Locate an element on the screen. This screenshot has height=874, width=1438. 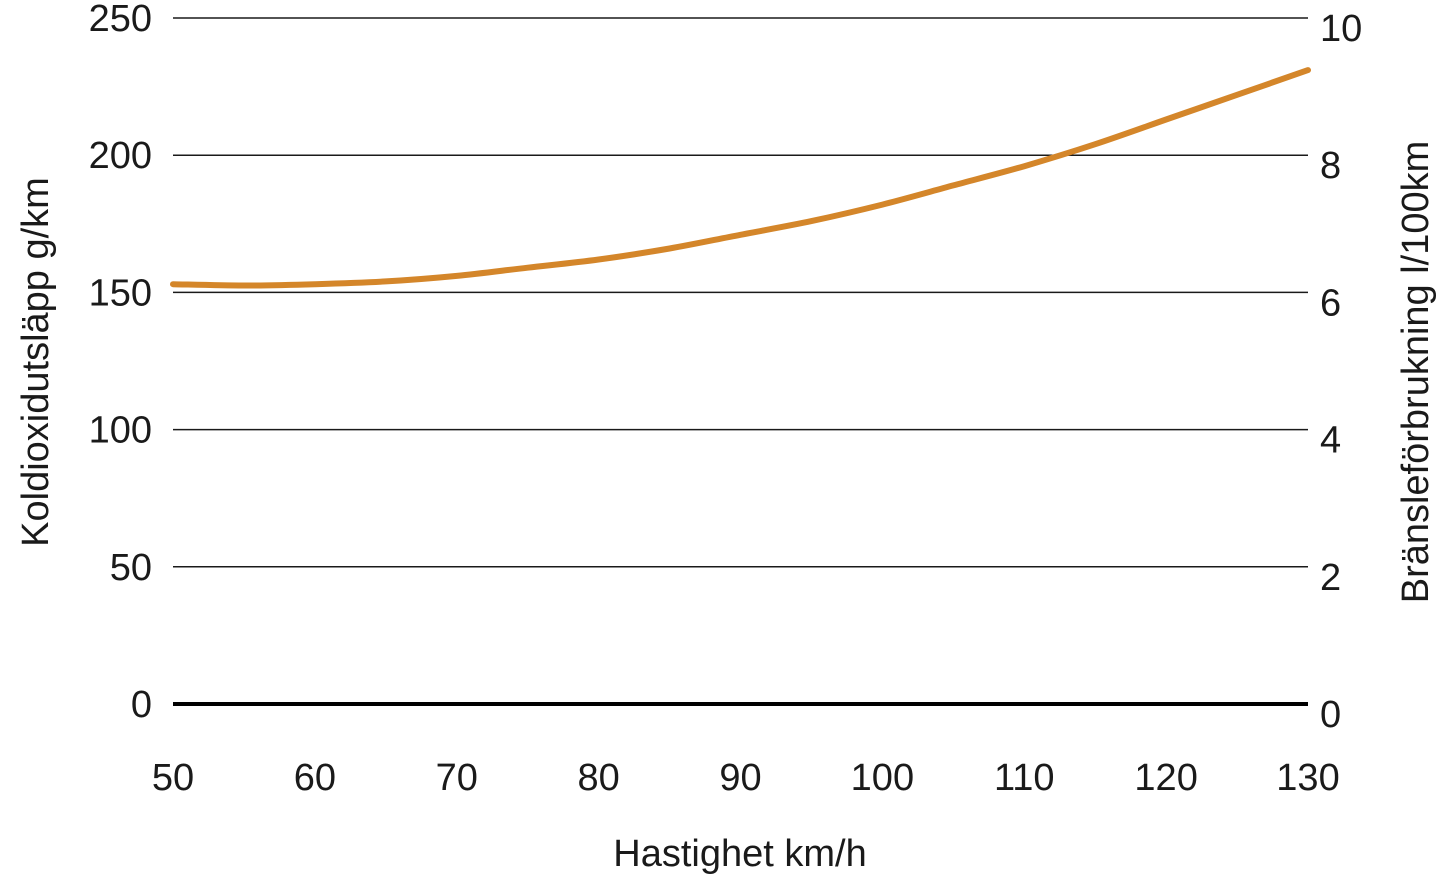
y-right-tick-label: 4 is located at coordinates (1330, 441).